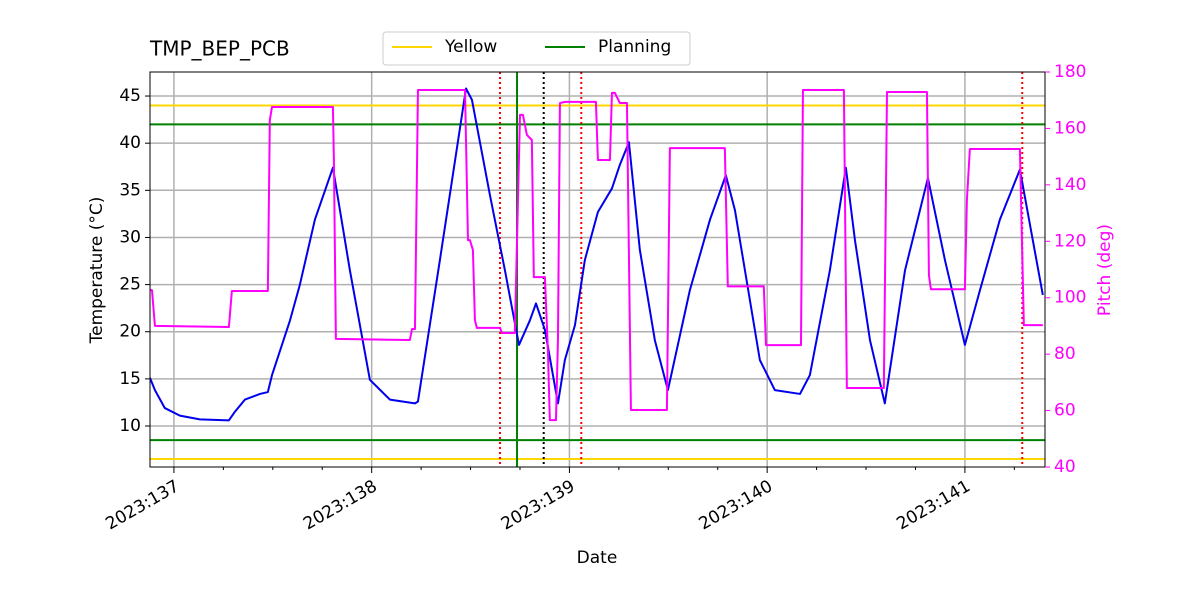 The height and width of the screenshot is (604, 1200). I want to click on y2-axis-label: Pitch (deg), so click(1105, 270).